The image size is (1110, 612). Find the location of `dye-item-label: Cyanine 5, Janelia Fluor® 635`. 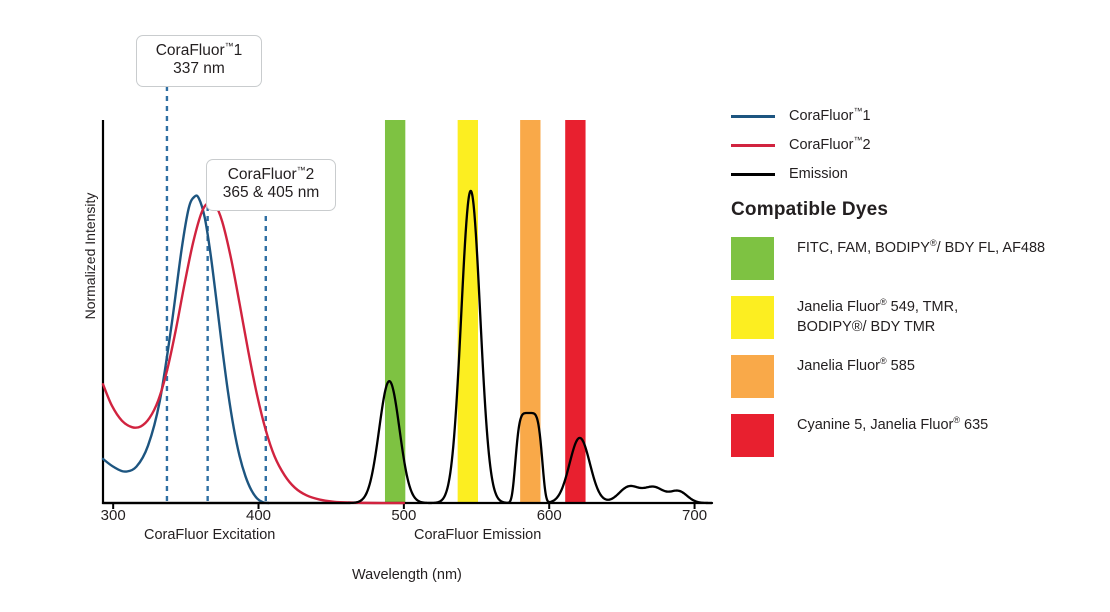

dye-item-label: Cyanine 5, Janelia Fluor® 635 is located at coordinates (892, 425).